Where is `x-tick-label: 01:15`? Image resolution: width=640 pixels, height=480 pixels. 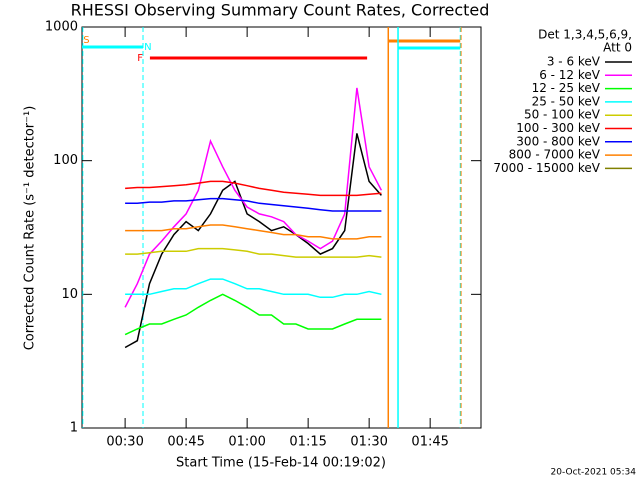 x-tick-label: 01:15 is located at coordinates (307, 442).